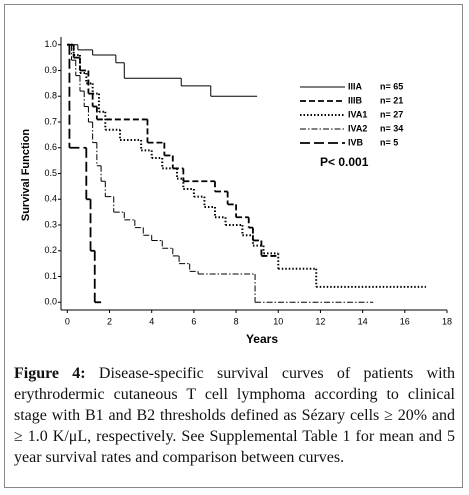 This screenshot has width=469, height=495. Describe the element at coordinates (50, 250) in the screenshot. I see `y-tick-label: 0.2` at that location.